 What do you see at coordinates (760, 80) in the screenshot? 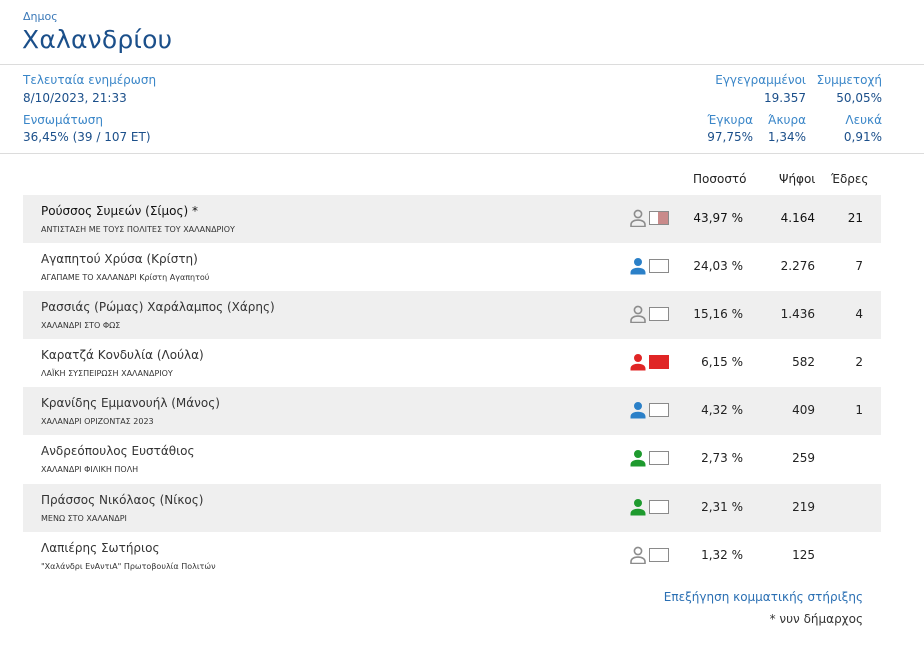
I see `registered-label: Εγγεγραμμένοι` at bounding box center [760, 80].